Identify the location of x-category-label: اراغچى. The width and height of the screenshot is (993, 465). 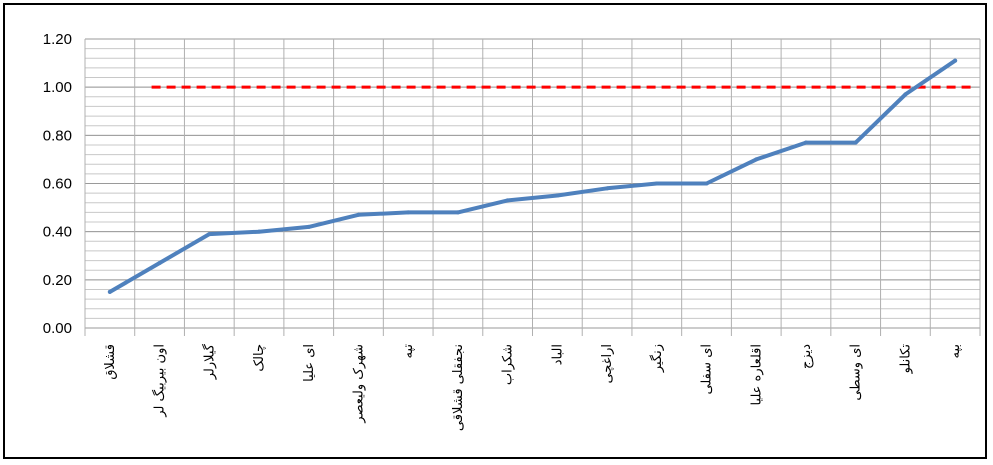
(607, 364).